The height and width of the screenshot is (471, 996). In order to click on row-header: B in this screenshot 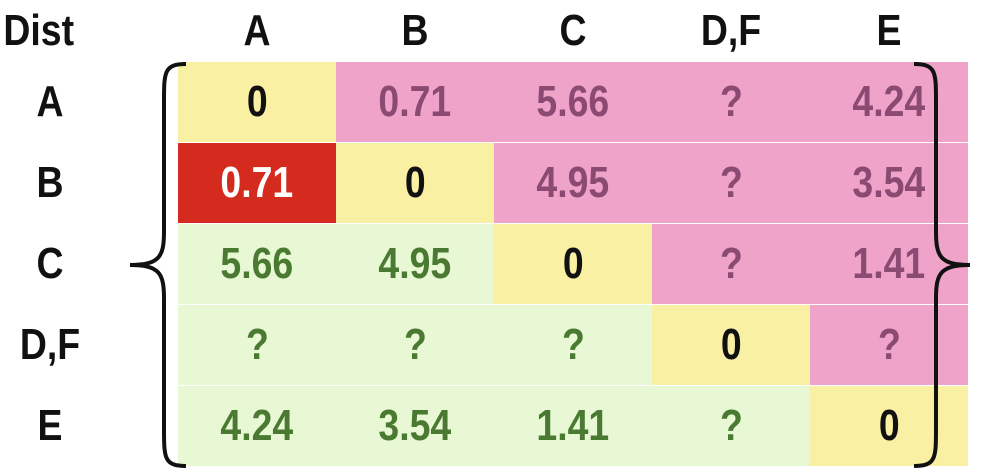, I will do `click(50, 182)`.